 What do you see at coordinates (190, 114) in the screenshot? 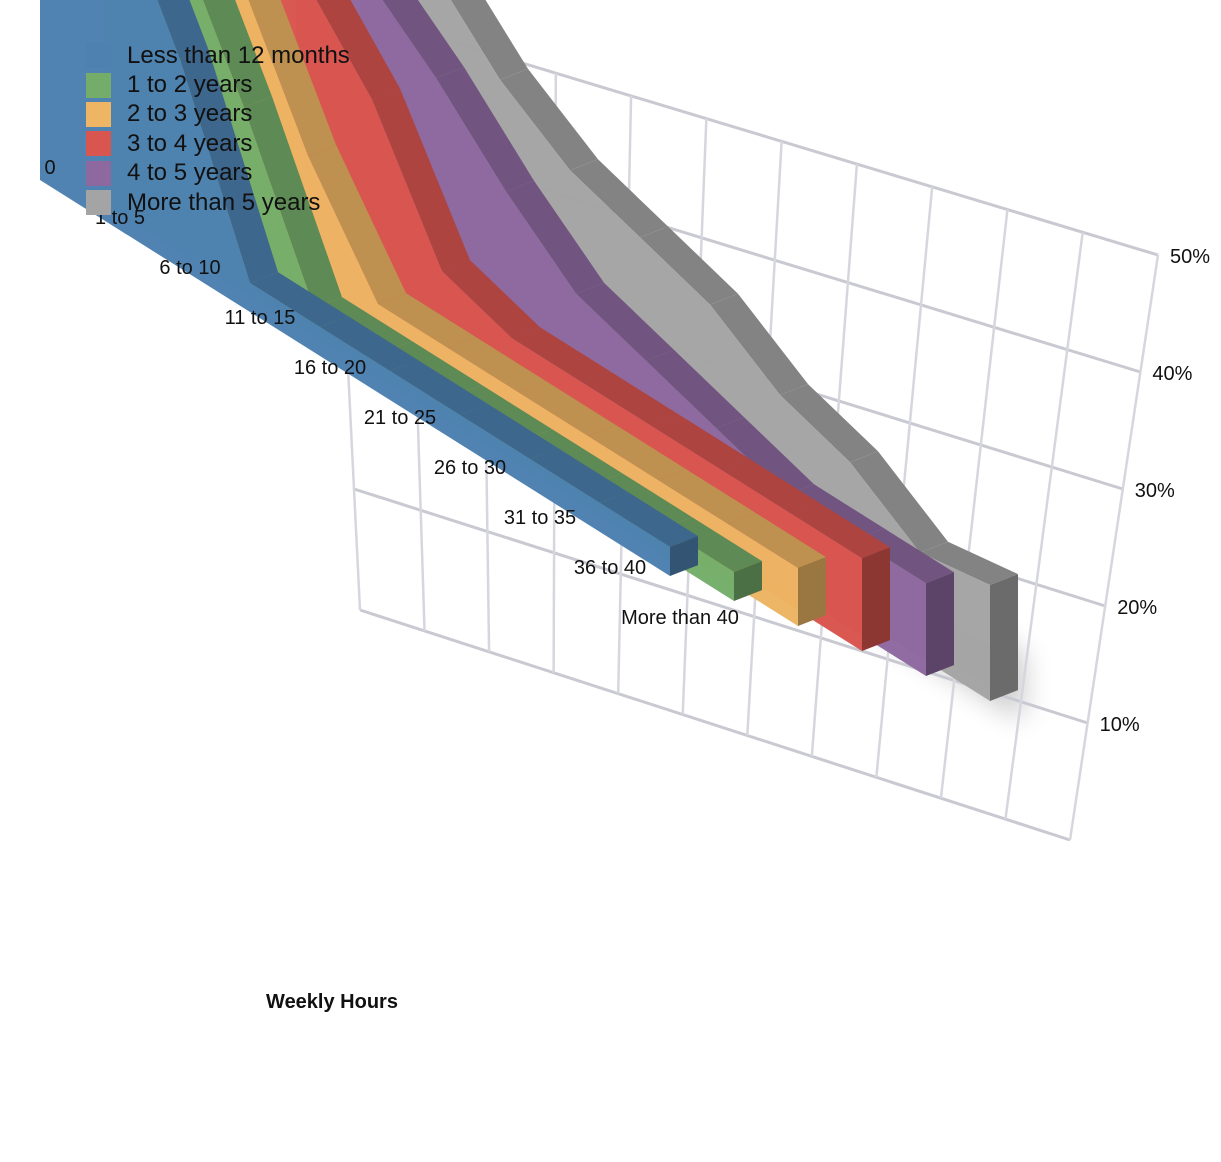
I see `legend-label: 2 to 3 years` at bounding box center [190, 114].